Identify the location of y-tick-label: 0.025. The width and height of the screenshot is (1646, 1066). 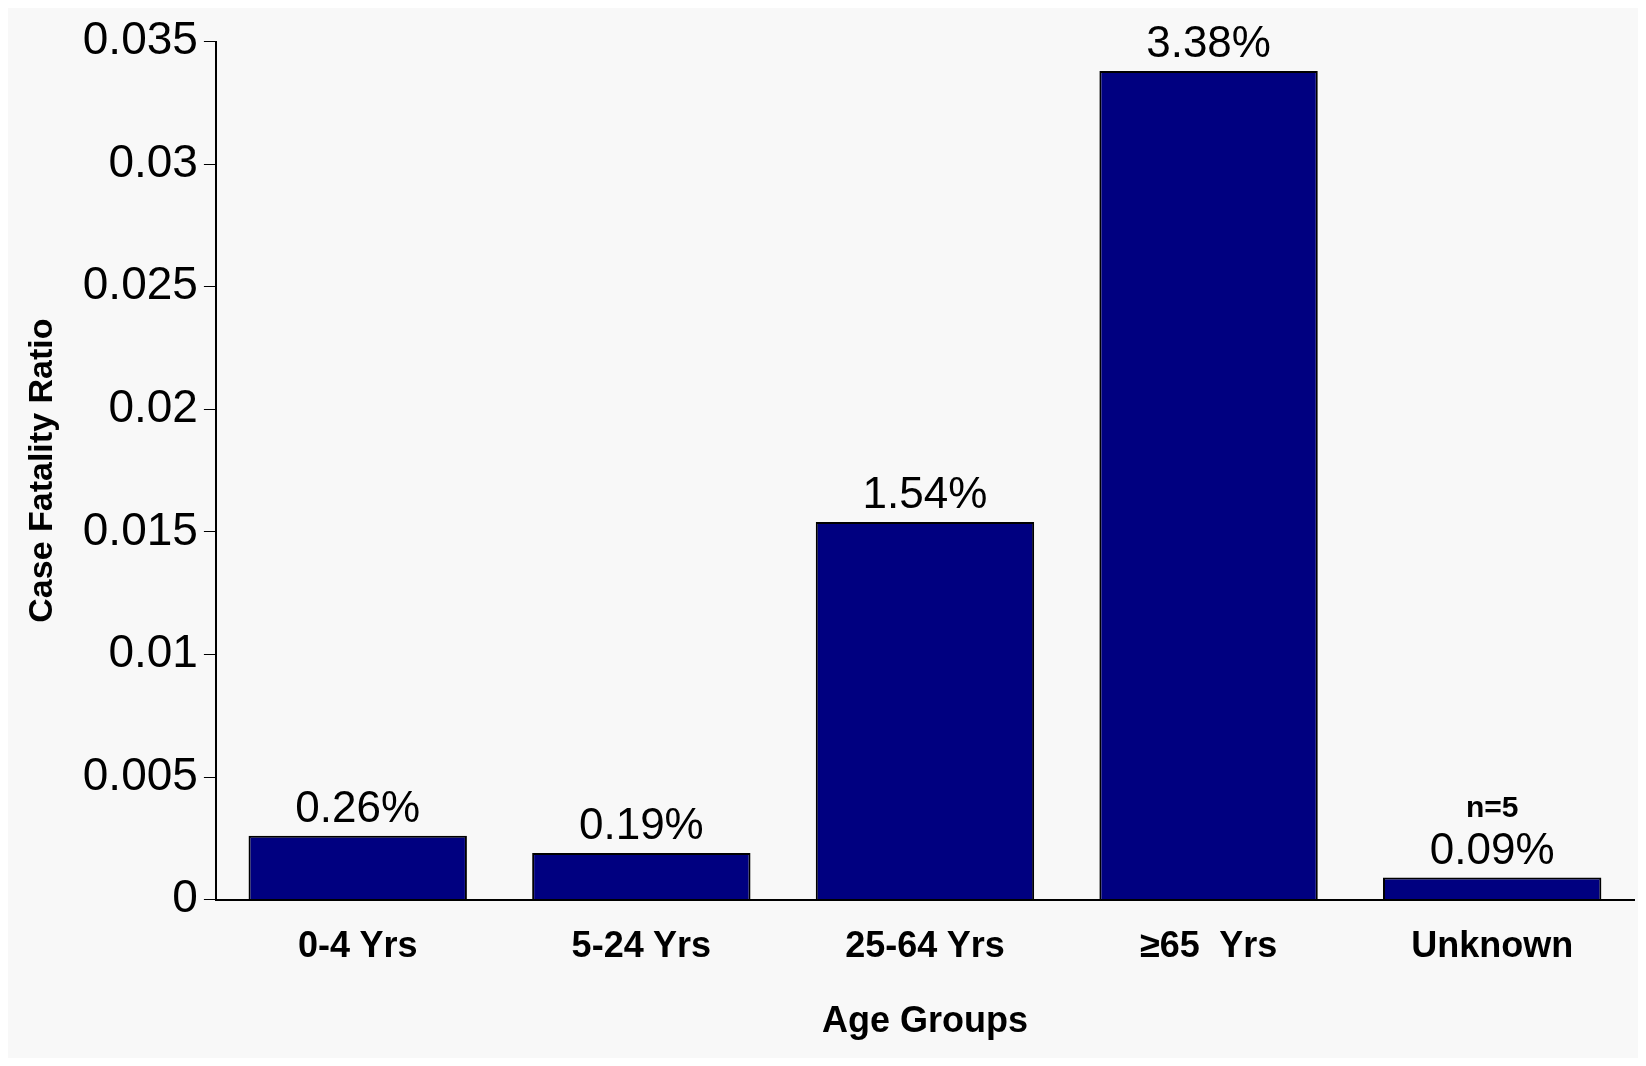
(140, 283).